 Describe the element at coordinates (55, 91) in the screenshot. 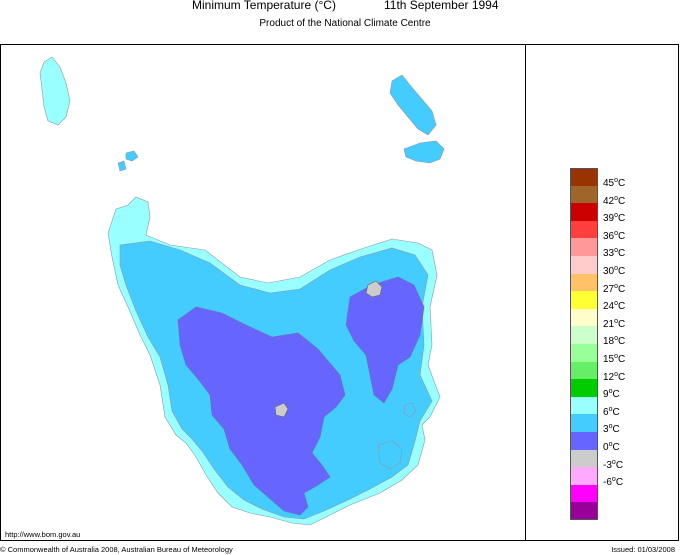

I see `king-island` at that location.